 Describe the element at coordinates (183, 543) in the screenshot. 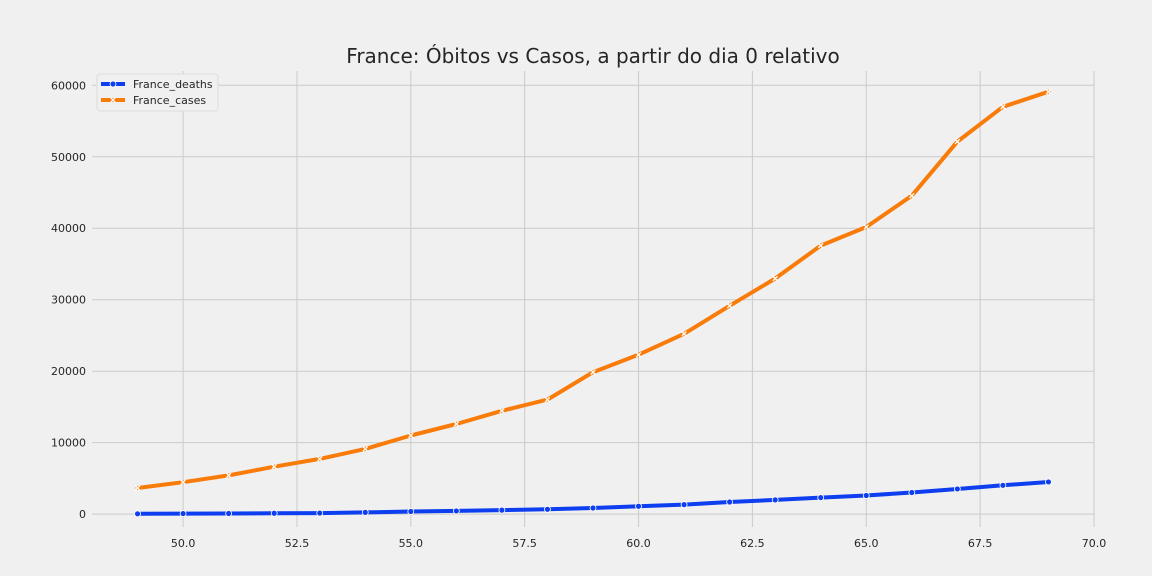

I see `x-tick-label: 50.0` at that location.